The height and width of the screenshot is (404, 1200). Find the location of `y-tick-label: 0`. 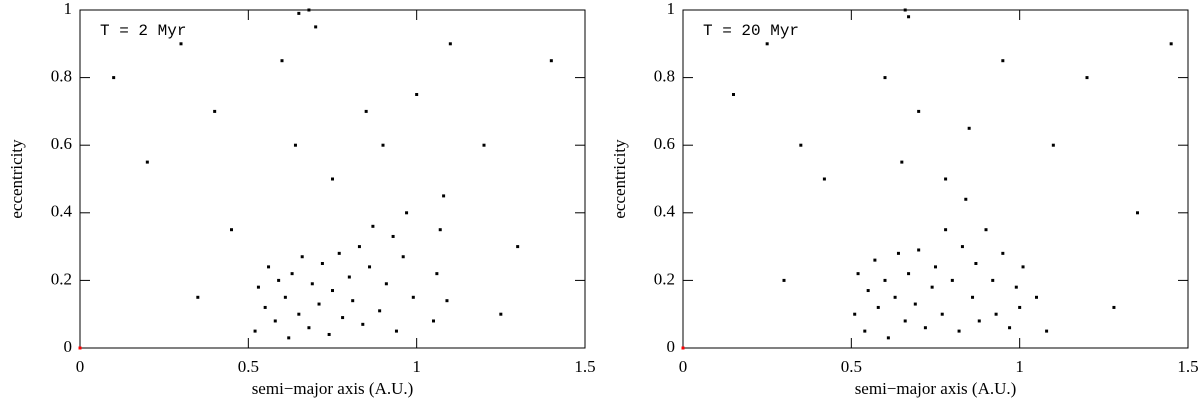

y-tick-label: 0 is located at coordinates (68, 346).